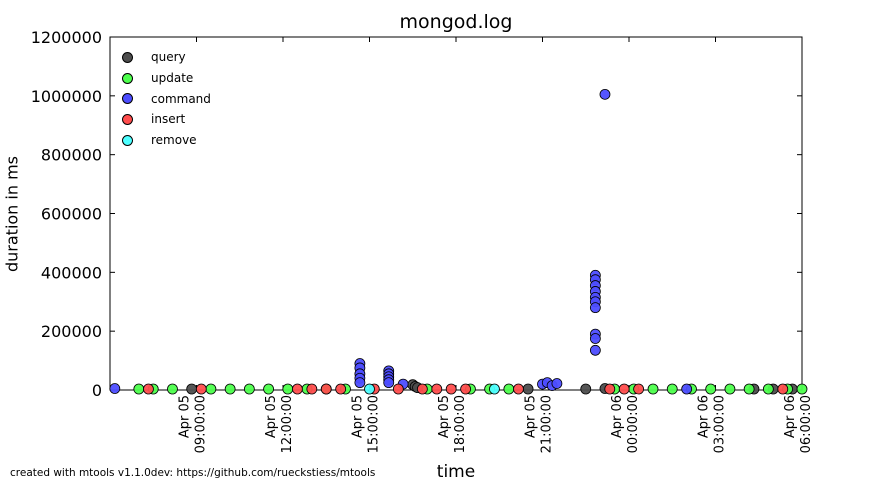 Image resolution: width=869 pixels, height=488 pixels. Describe the element at coordinates (127, 57) in the screenshot. I see `legend-marker-query` at that location.